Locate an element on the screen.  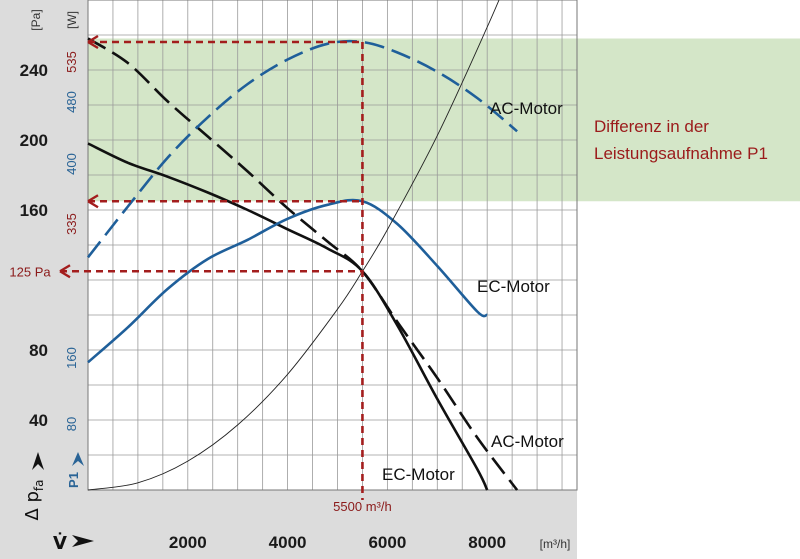
power-axis-unit: [W] is located at coordinates (72, 20).